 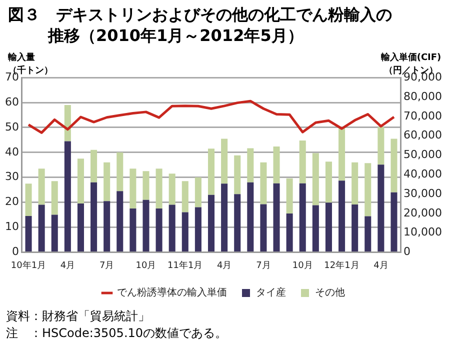 What do you see at coordinates (11, 227) in the screenshot?
I see `y-tick-label: 10` at bounding box center [11, 227].